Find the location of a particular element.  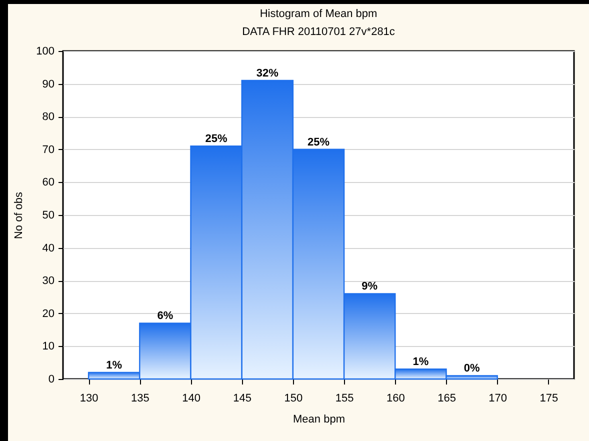

x-tick-label: 175 is located at coordinates (549, 398).